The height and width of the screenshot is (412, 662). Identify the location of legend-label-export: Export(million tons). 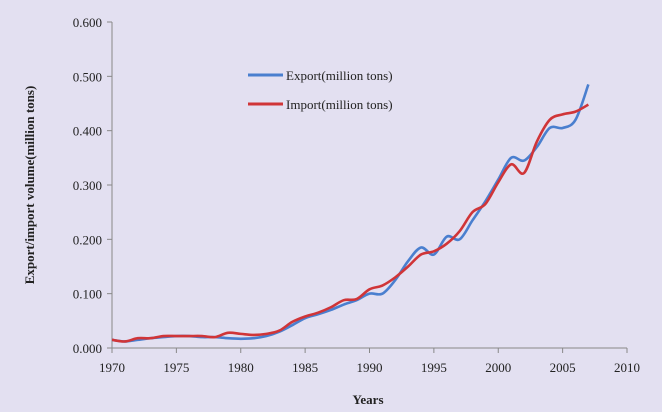
(339, 75).